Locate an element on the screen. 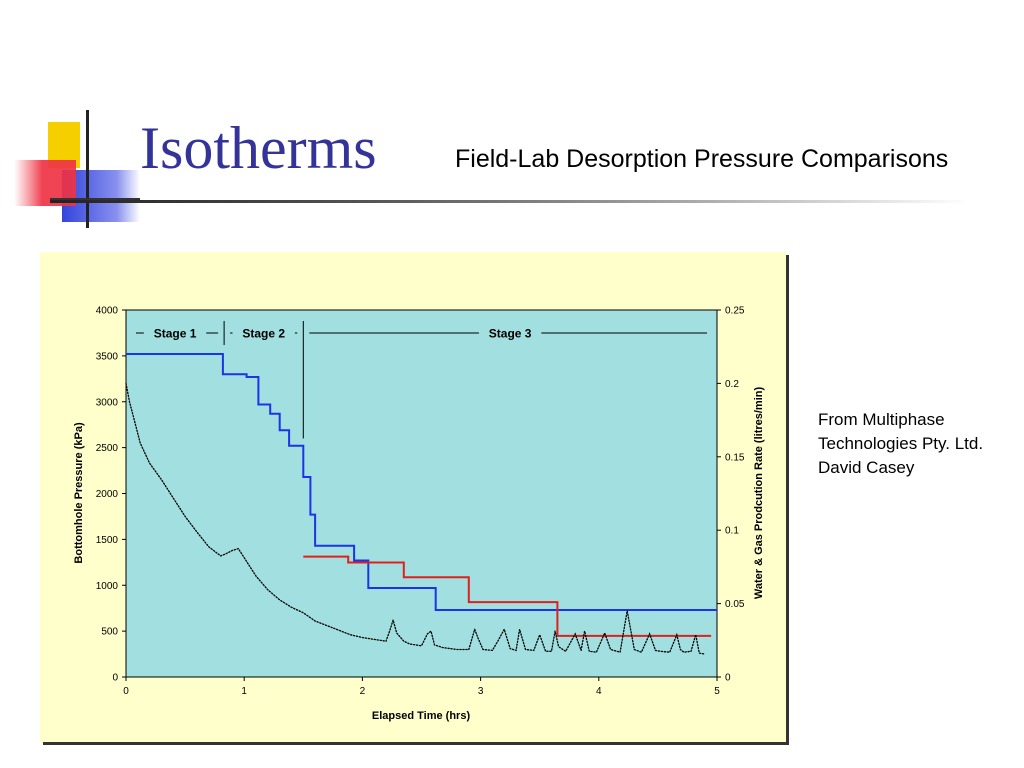 The image size is (1024, 768). y-tick-label: 0 is located at coordinates (115, 678).